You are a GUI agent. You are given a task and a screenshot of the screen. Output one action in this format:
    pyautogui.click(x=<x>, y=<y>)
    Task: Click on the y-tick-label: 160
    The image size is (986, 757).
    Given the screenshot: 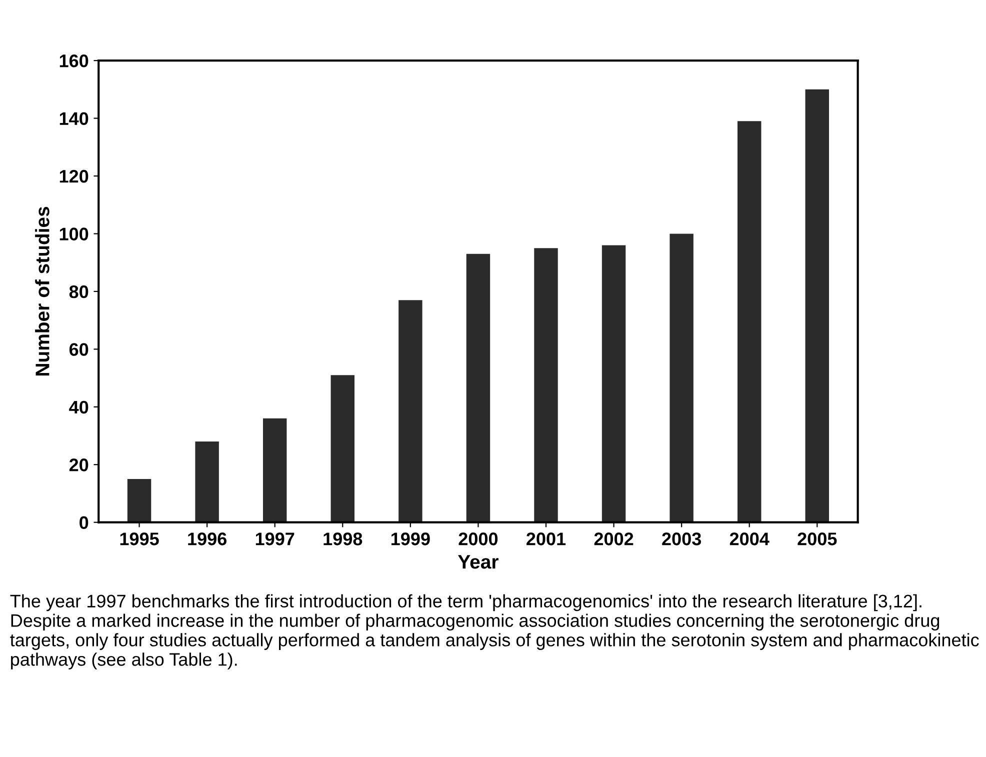 What is the action you would take?
    pyautogui.click(x=74, y=61)
    